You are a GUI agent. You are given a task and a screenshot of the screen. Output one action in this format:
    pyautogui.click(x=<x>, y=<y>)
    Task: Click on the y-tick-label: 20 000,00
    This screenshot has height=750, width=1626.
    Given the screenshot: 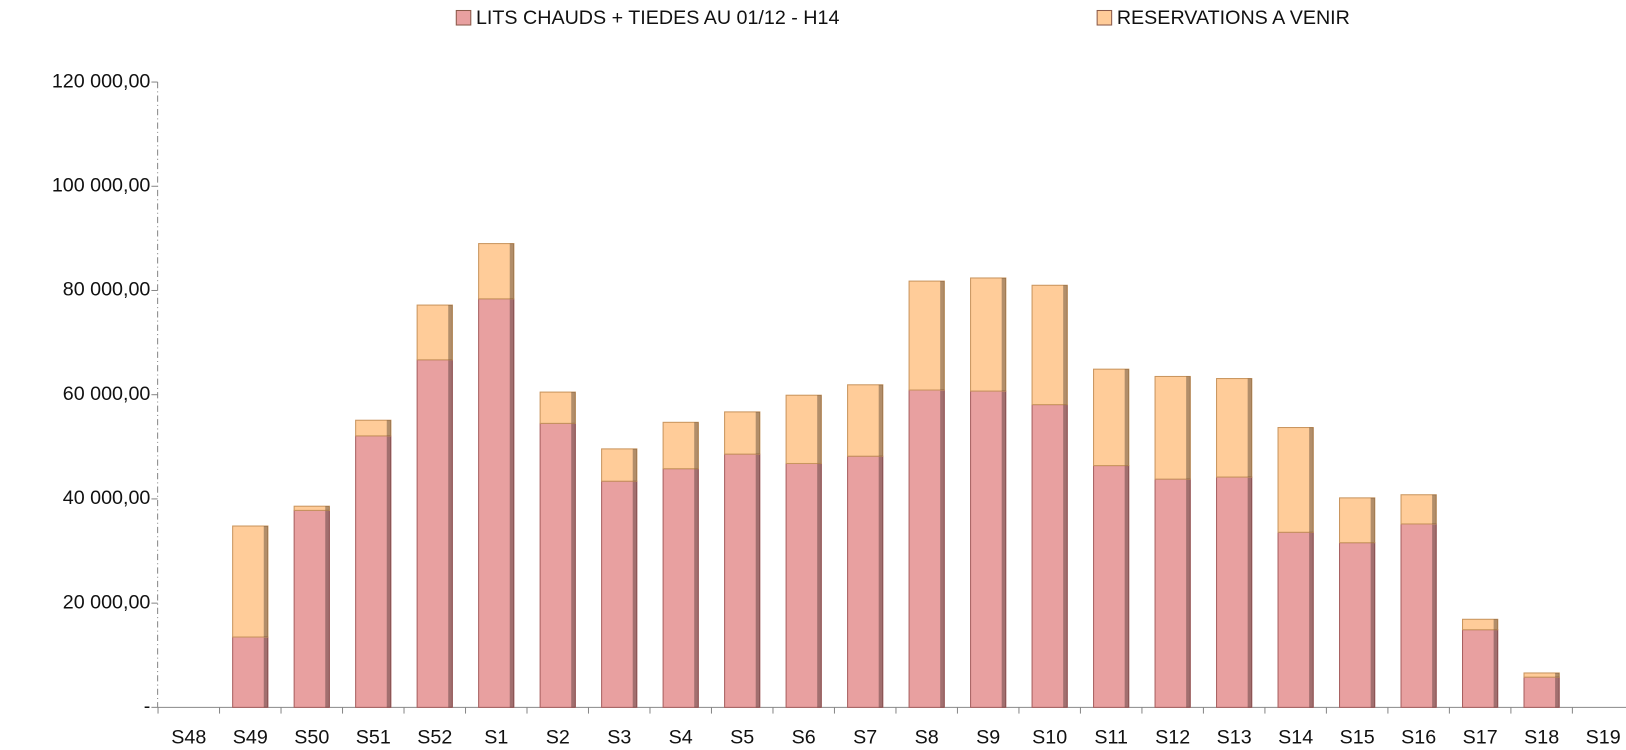 What is the action you would take?
    pyautogui.click(x=107, y=602)
    